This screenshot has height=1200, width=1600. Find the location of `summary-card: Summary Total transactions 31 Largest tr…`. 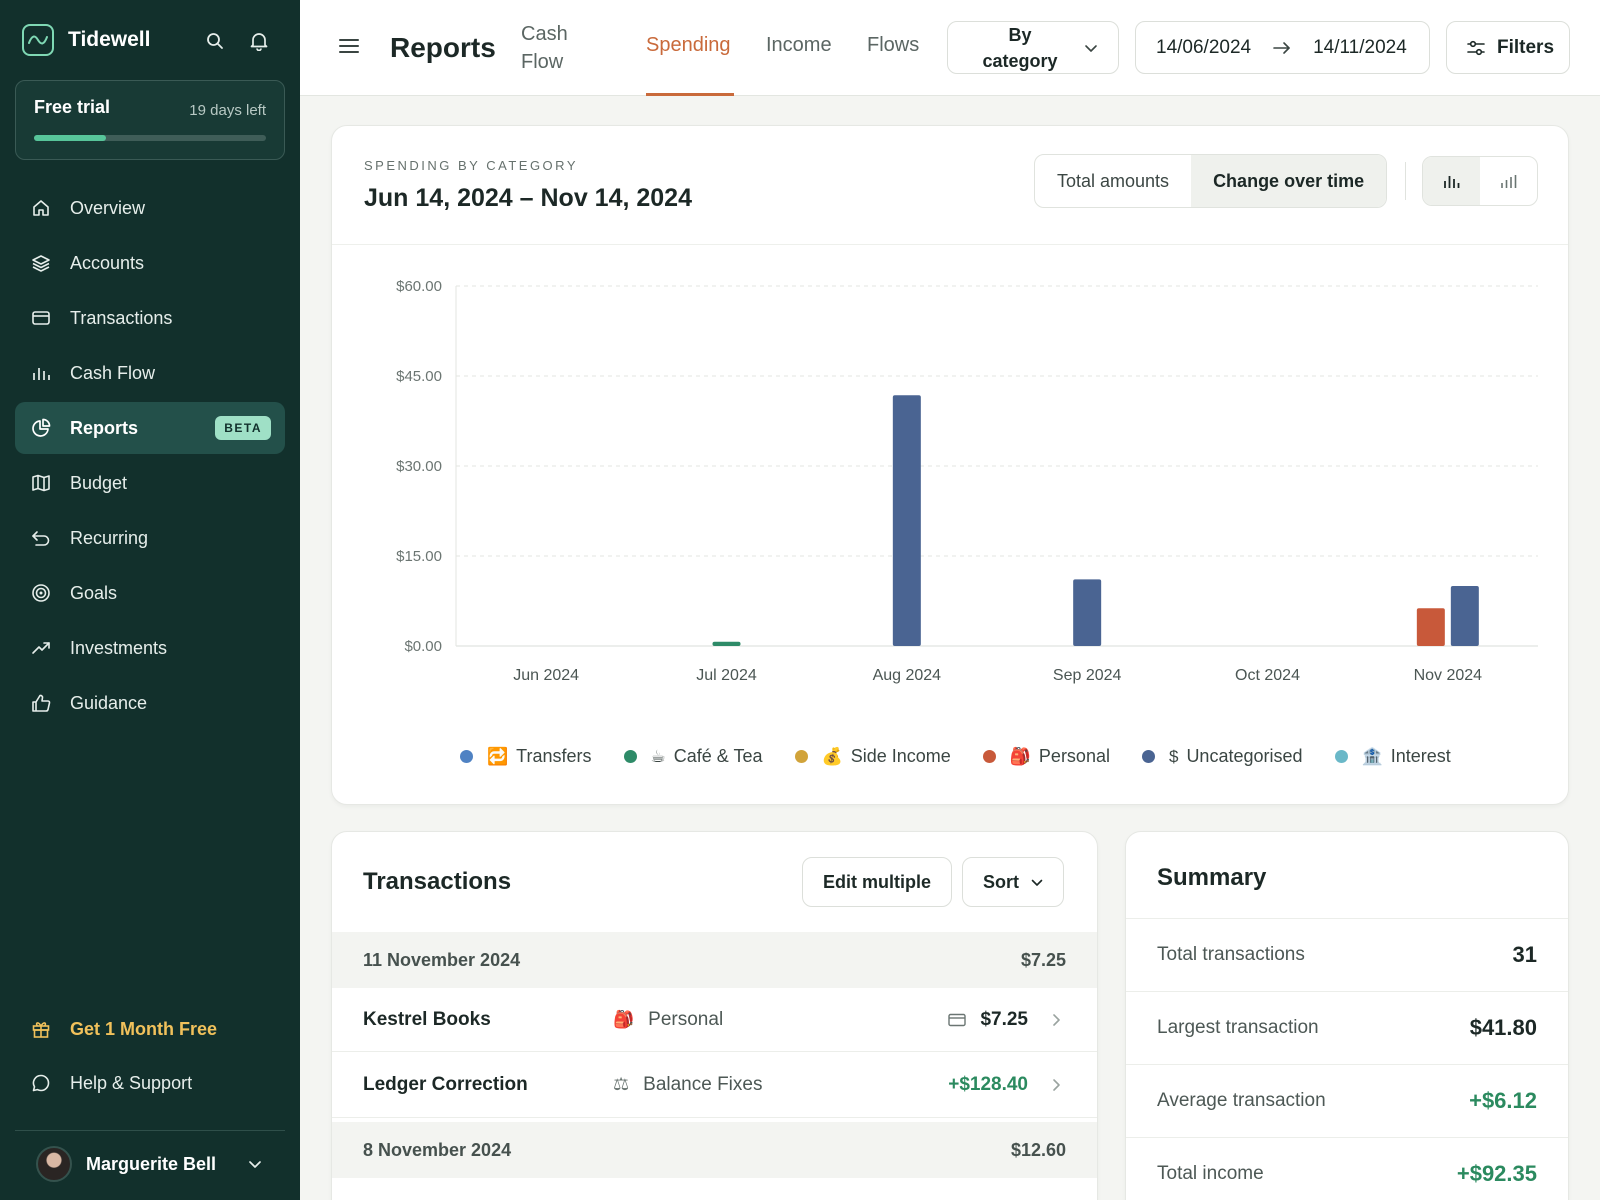

summary-card: Summary Total transactions 31 Largest tr… is located at coordinates (1347, 1015).